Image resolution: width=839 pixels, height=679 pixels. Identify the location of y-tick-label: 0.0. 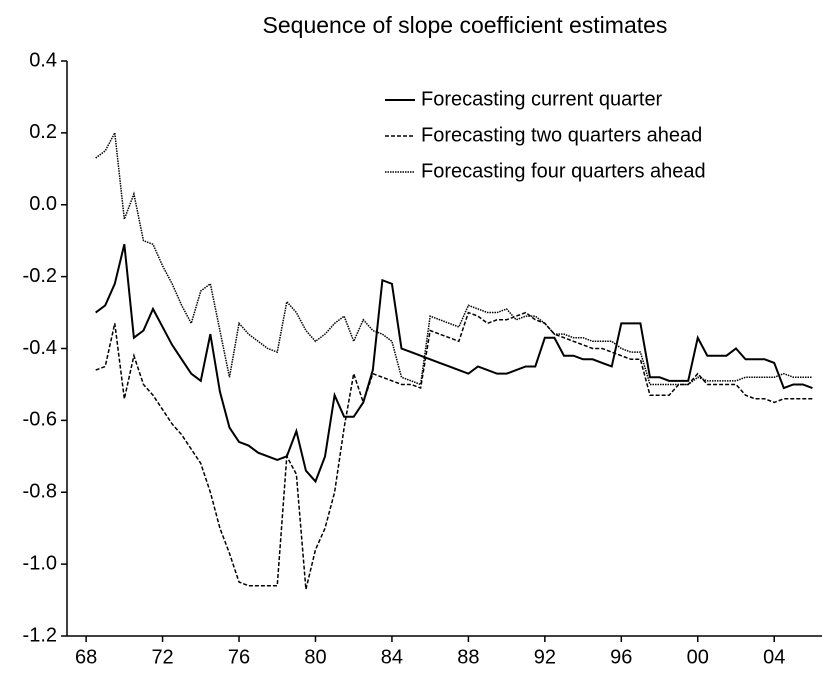
(43, 204).